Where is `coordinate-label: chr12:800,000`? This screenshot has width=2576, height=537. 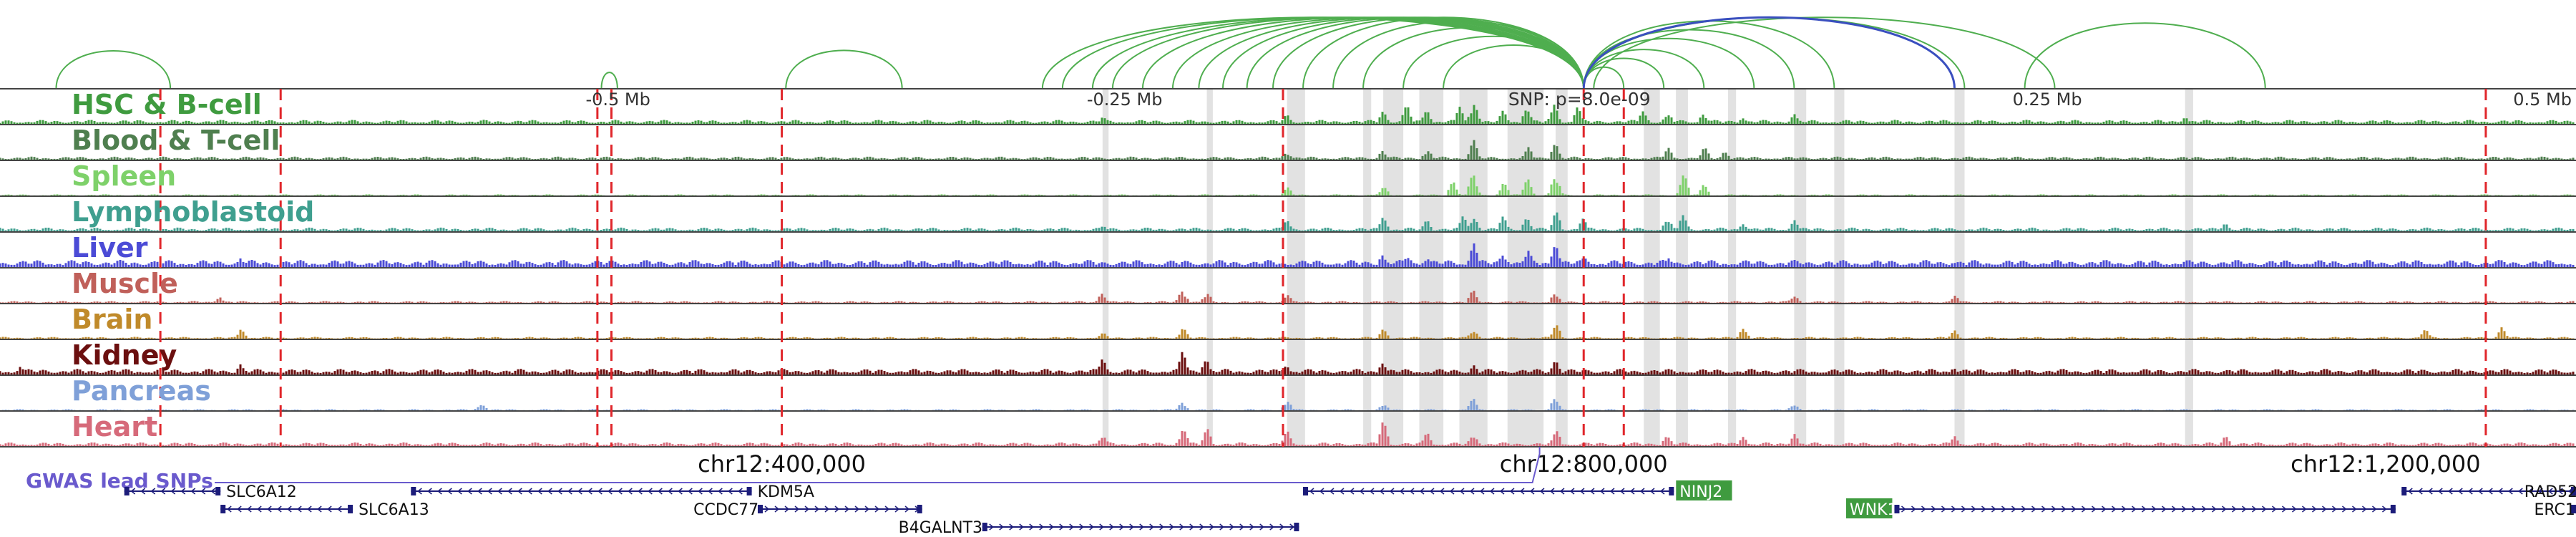
coordinate-label: chr12:800,000 is located at coordinates (1584, 464).